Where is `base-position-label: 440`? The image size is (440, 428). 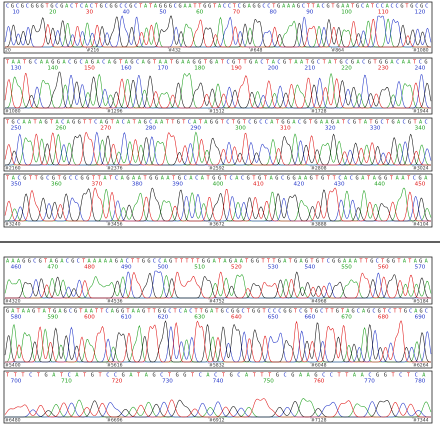
base-position-label: 440 is located at coordinates (379, 185).